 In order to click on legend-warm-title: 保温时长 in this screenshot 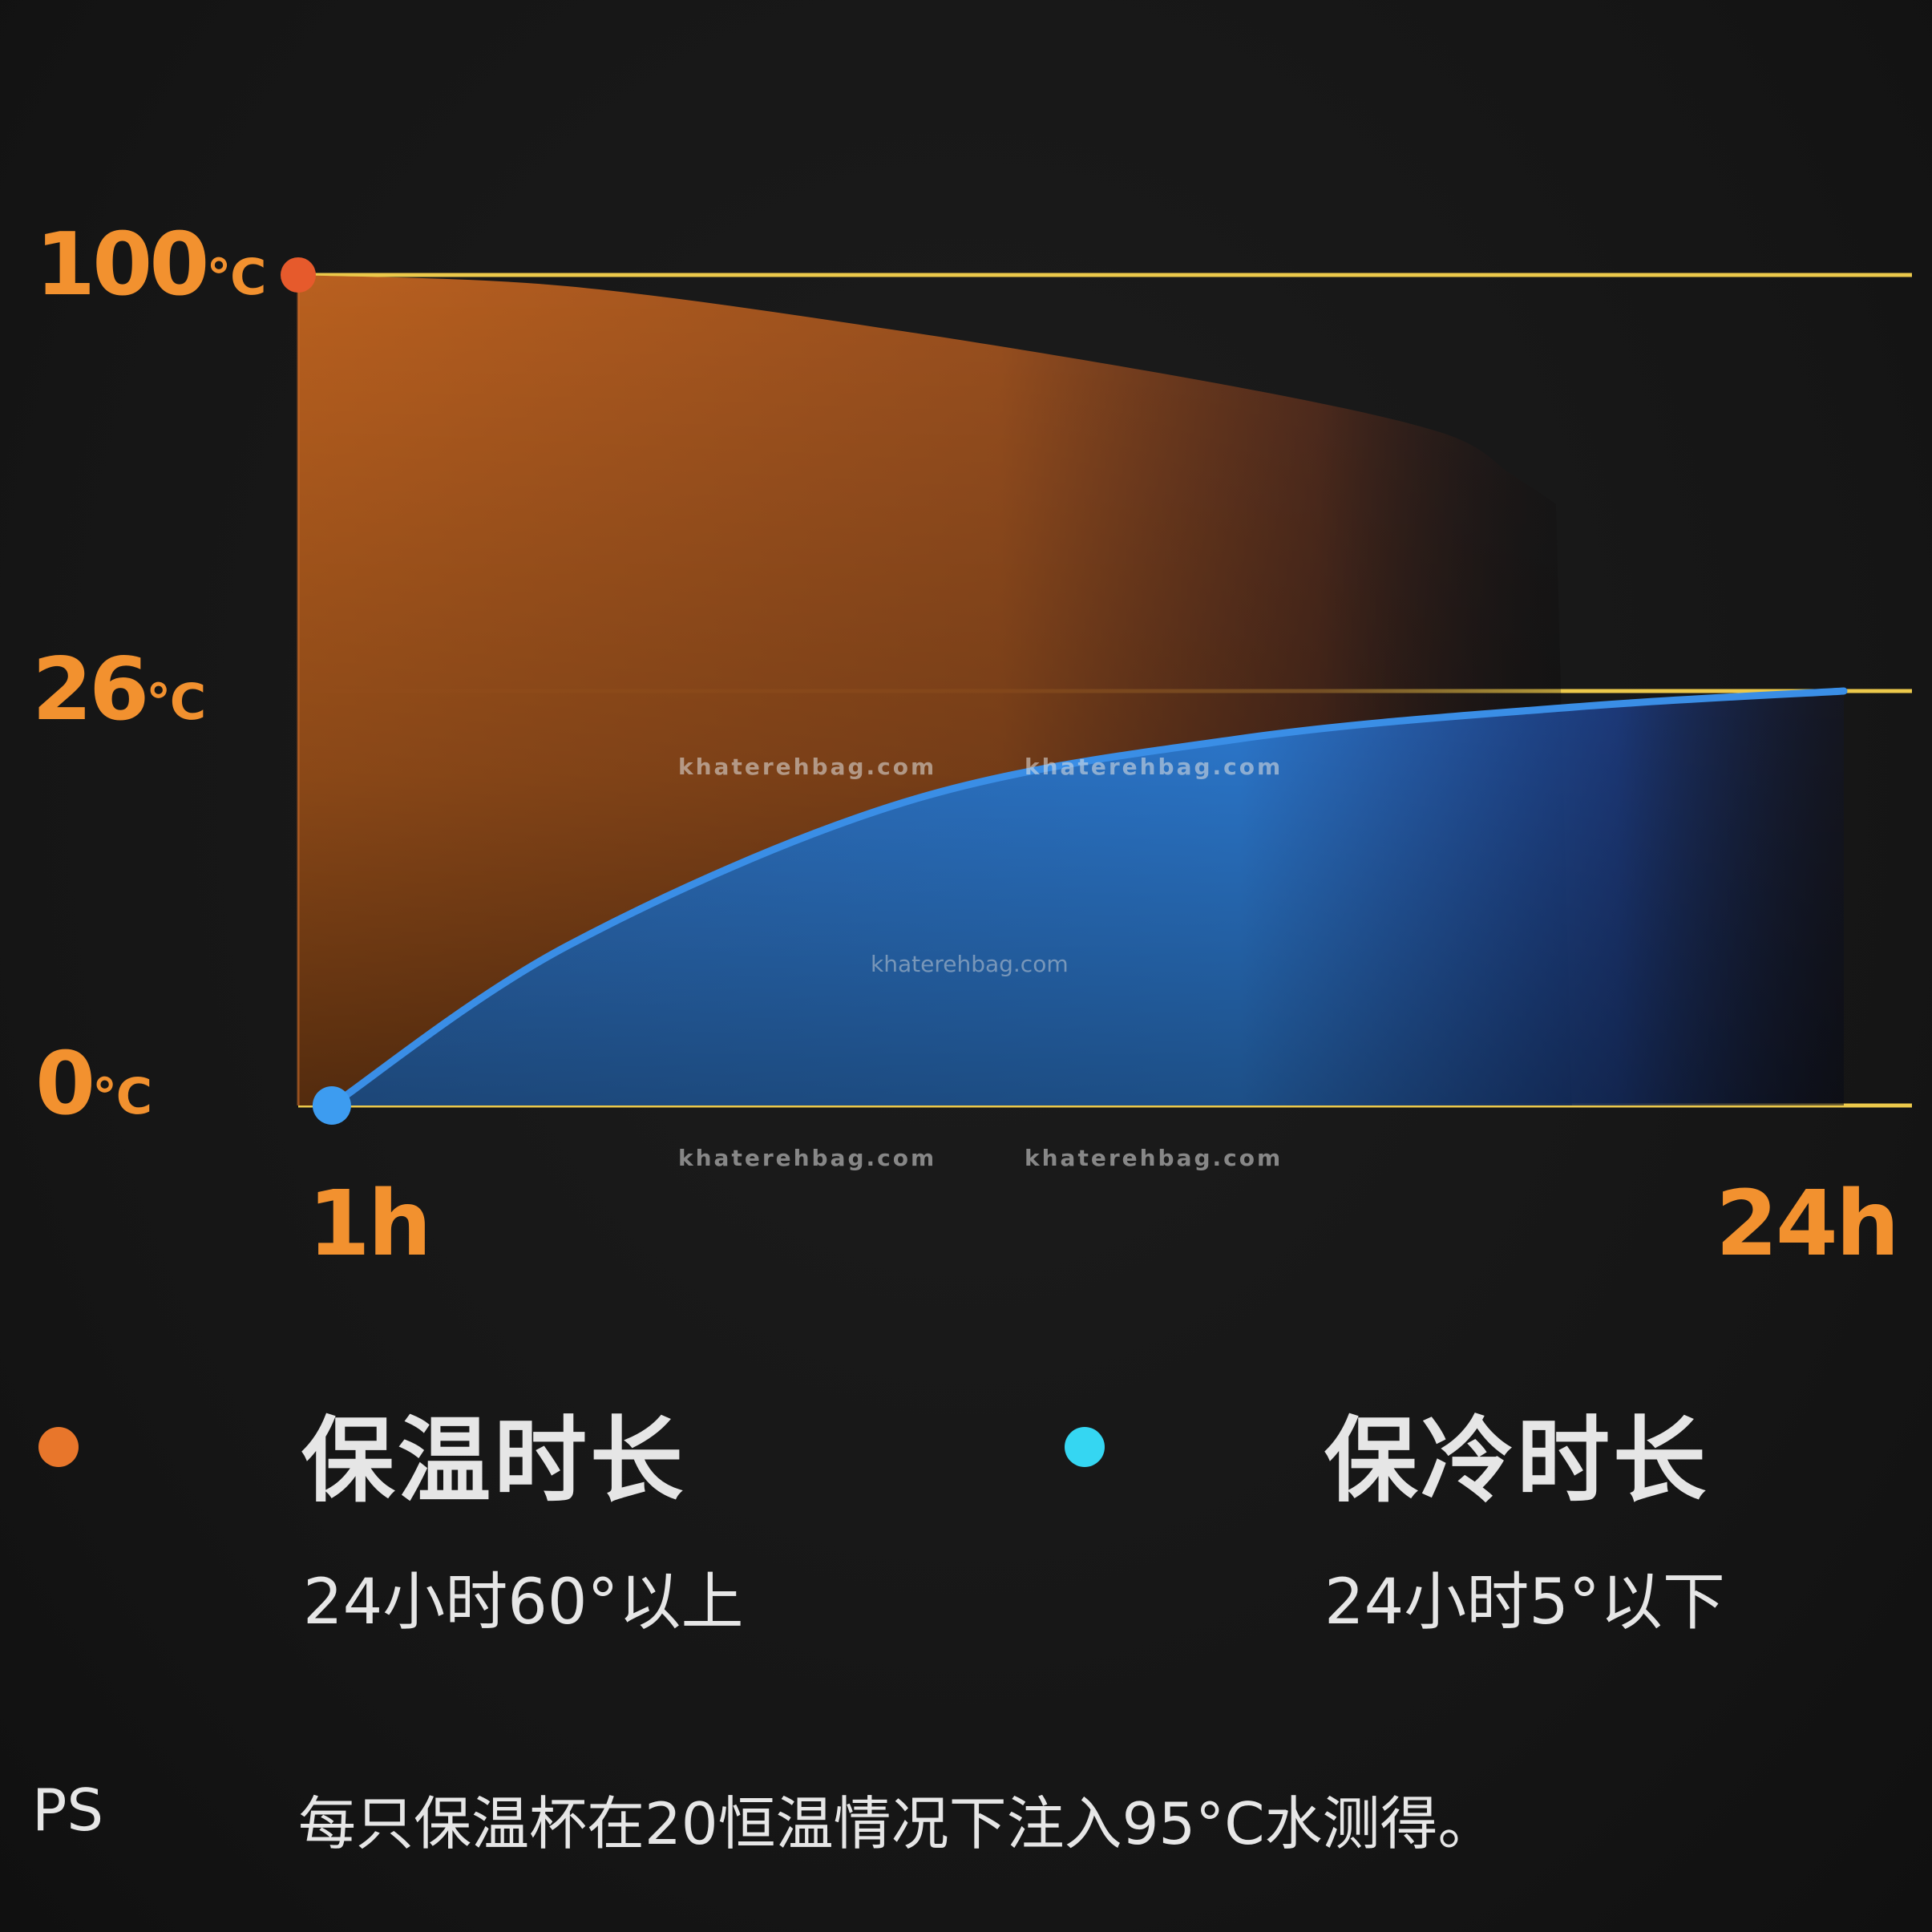, I will do `click(493, 1461)`.